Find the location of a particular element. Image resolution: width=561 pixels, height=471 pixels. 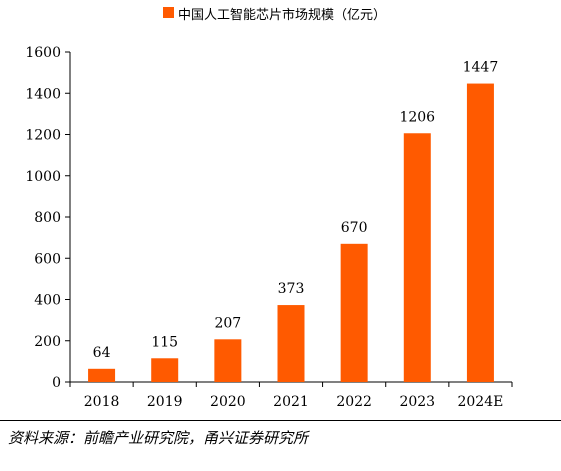

x-tick-label: 2021 is located at coordinates (291, 402).